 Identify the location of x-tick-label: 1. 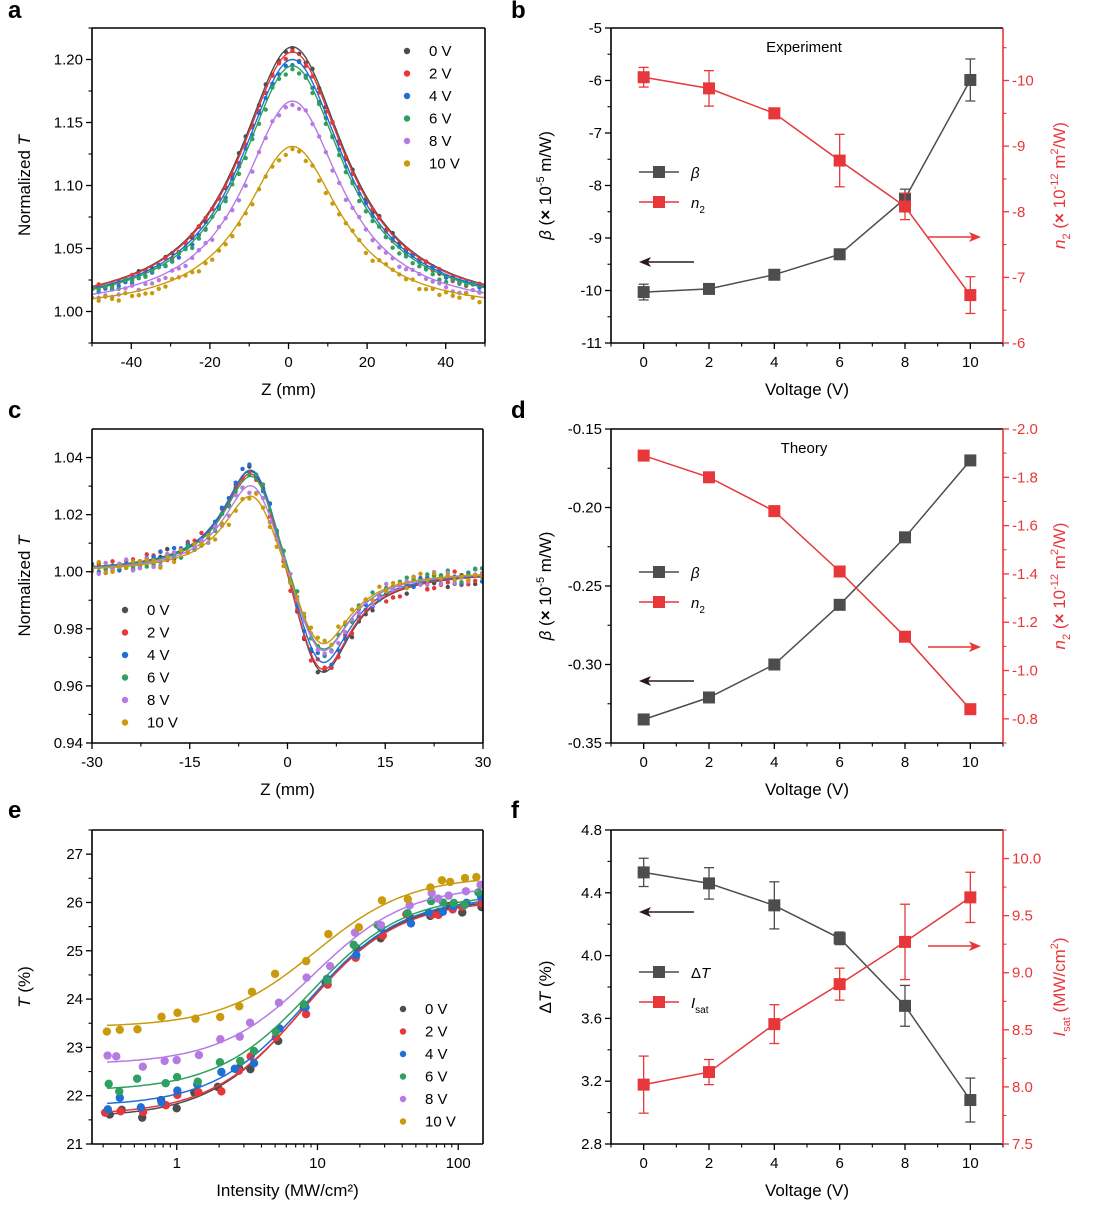
(177, 1163).